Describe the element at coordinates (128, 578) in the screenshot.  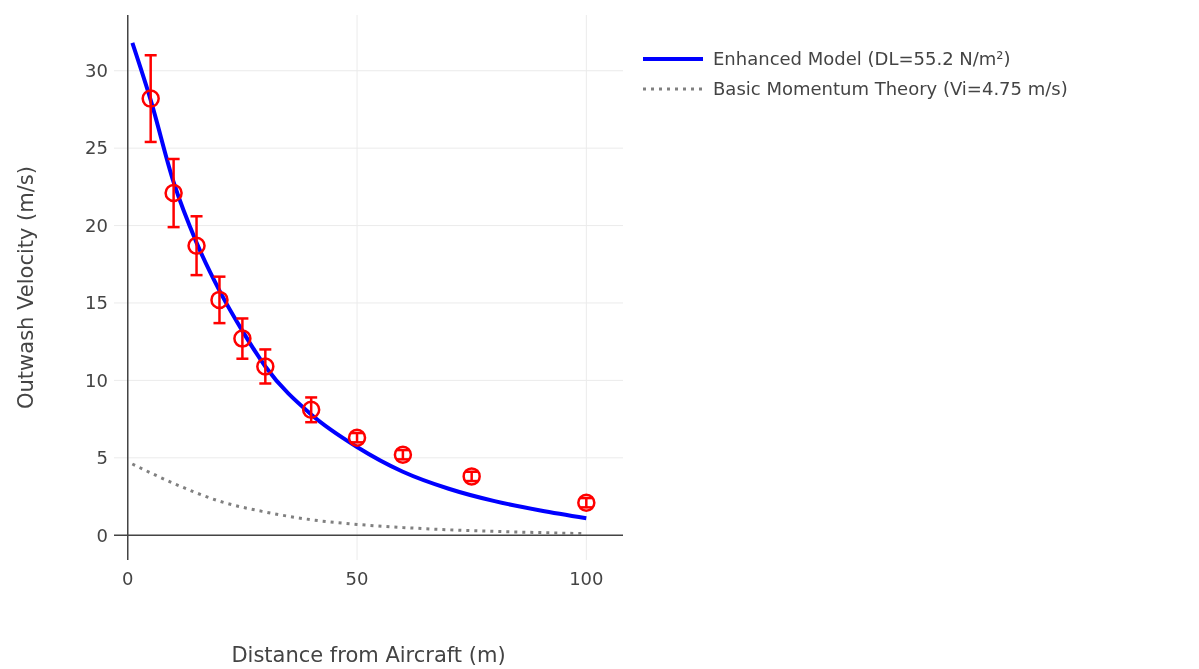
I see `x-tick-label: 0` at that location.